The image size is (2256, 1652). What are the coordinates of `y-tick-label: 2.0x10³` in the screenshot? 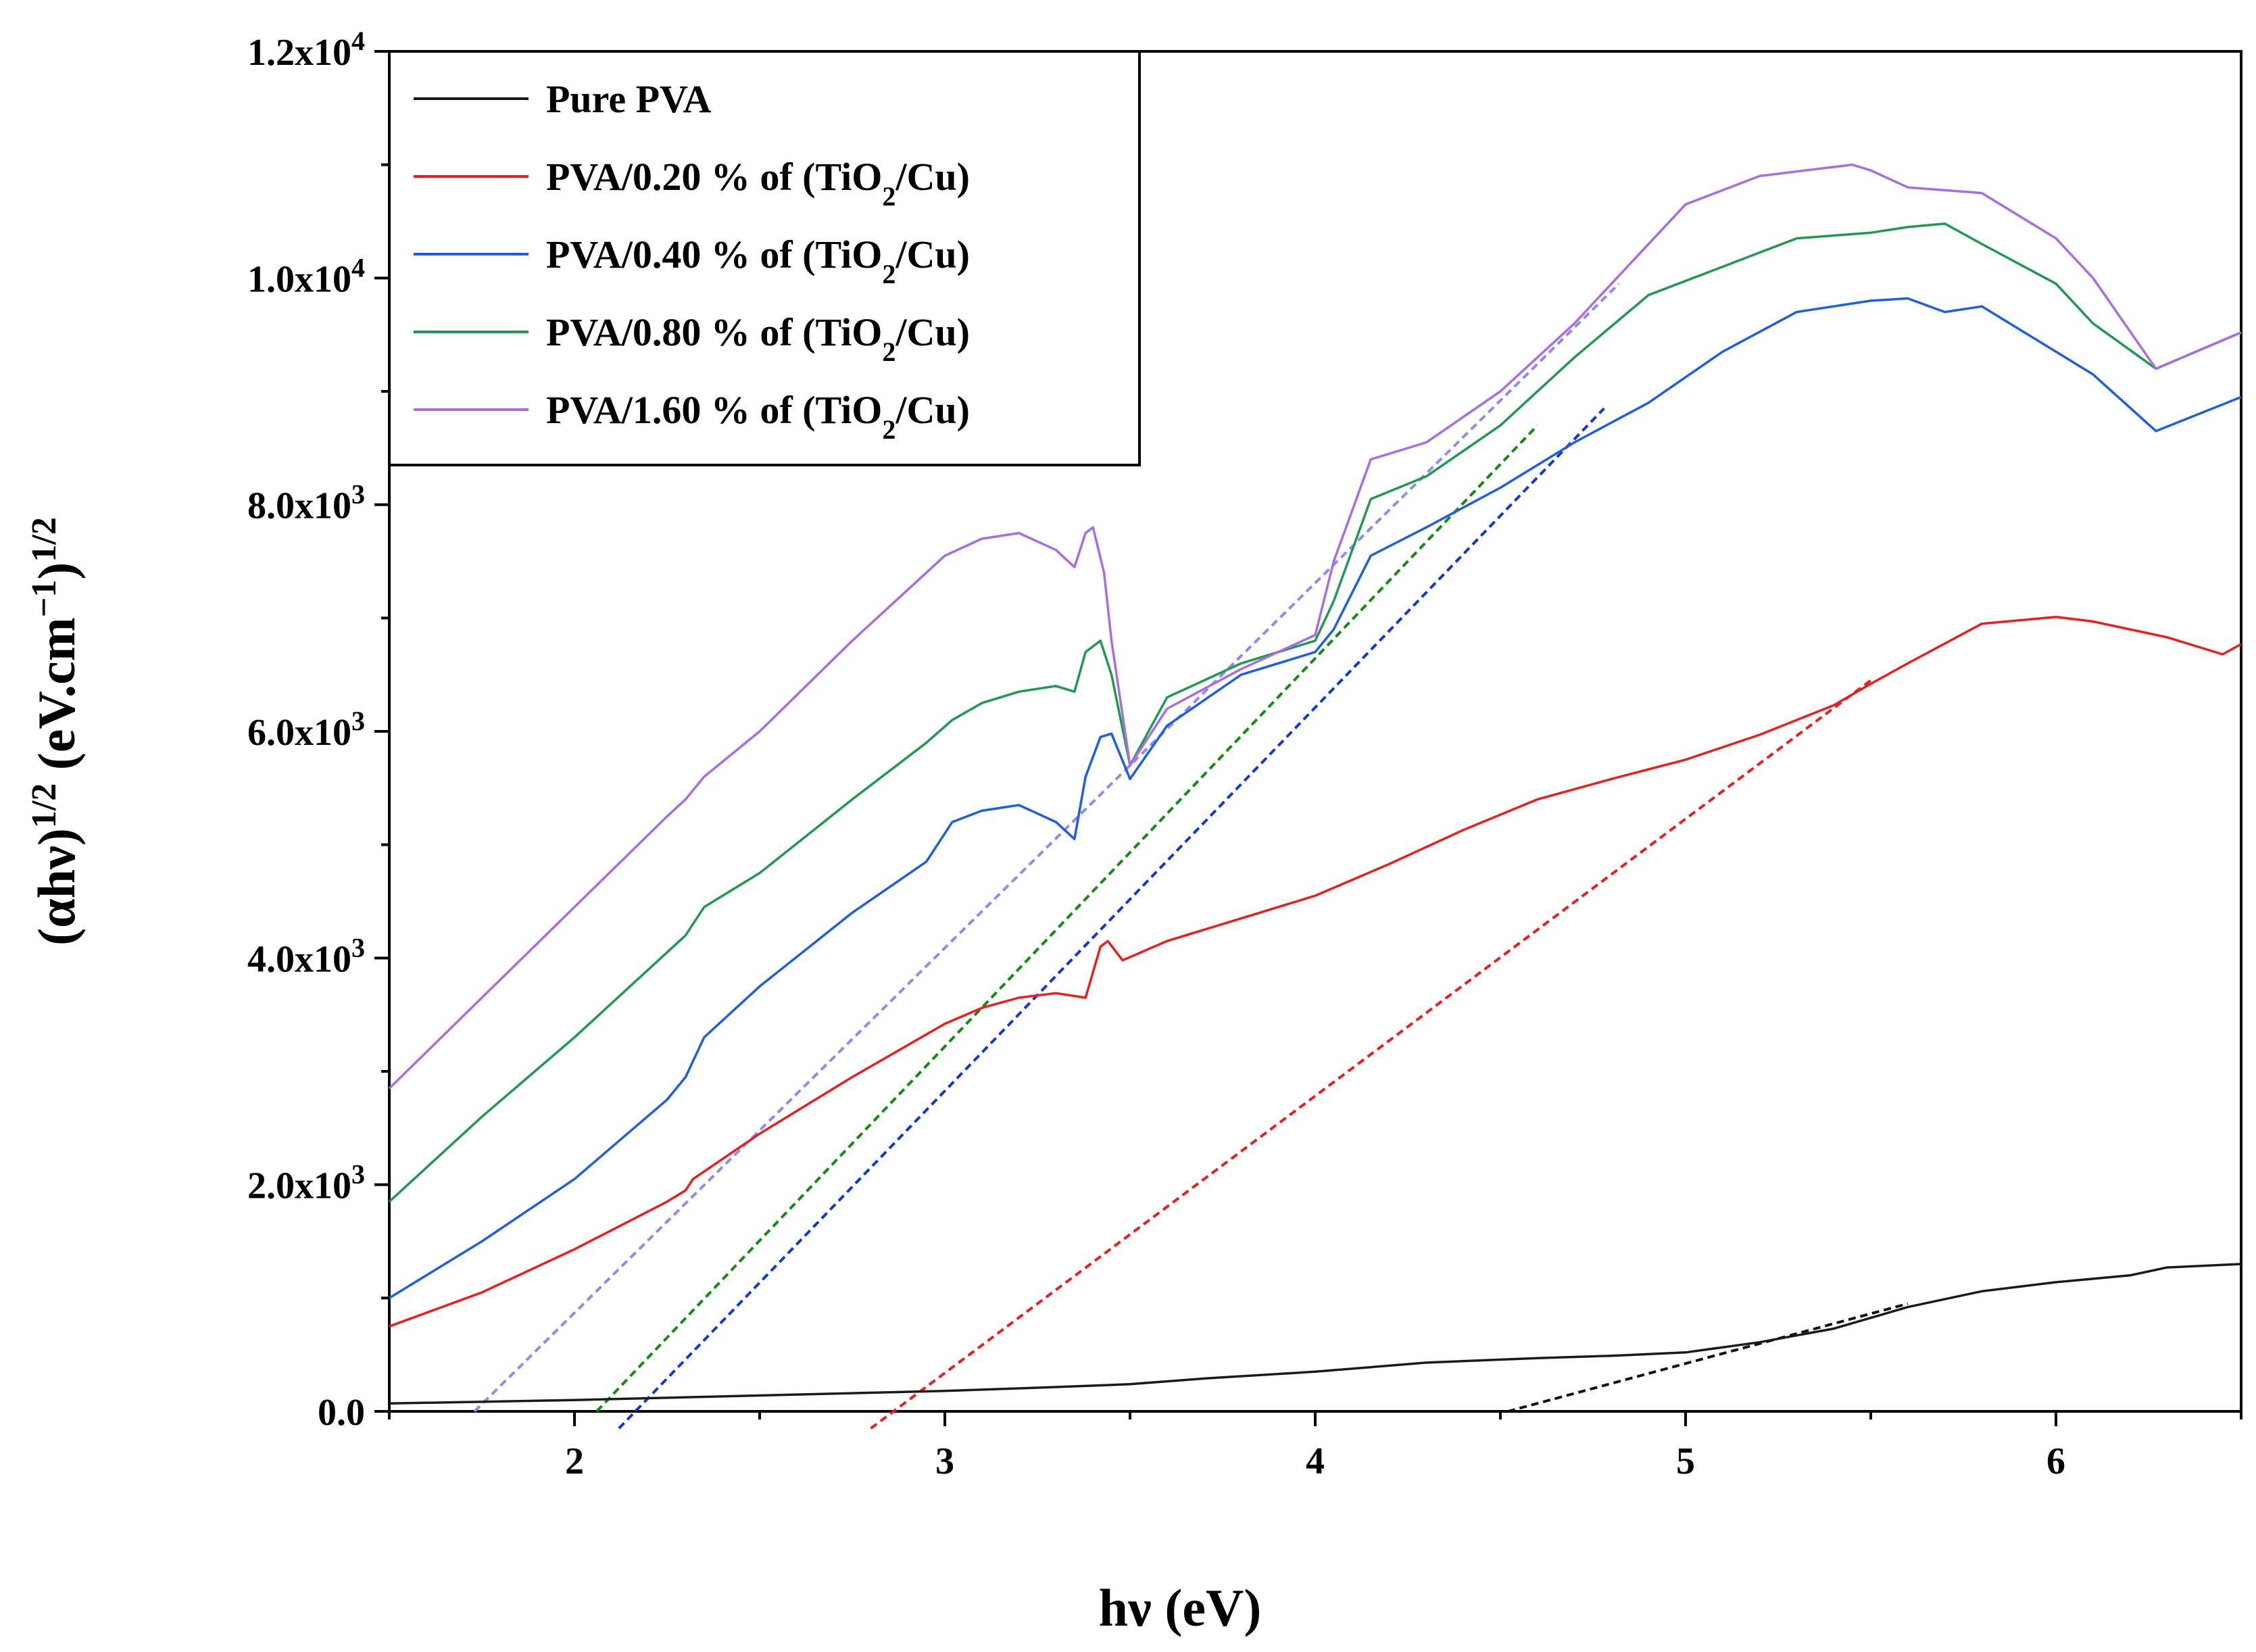 It's located at (306, 1183).